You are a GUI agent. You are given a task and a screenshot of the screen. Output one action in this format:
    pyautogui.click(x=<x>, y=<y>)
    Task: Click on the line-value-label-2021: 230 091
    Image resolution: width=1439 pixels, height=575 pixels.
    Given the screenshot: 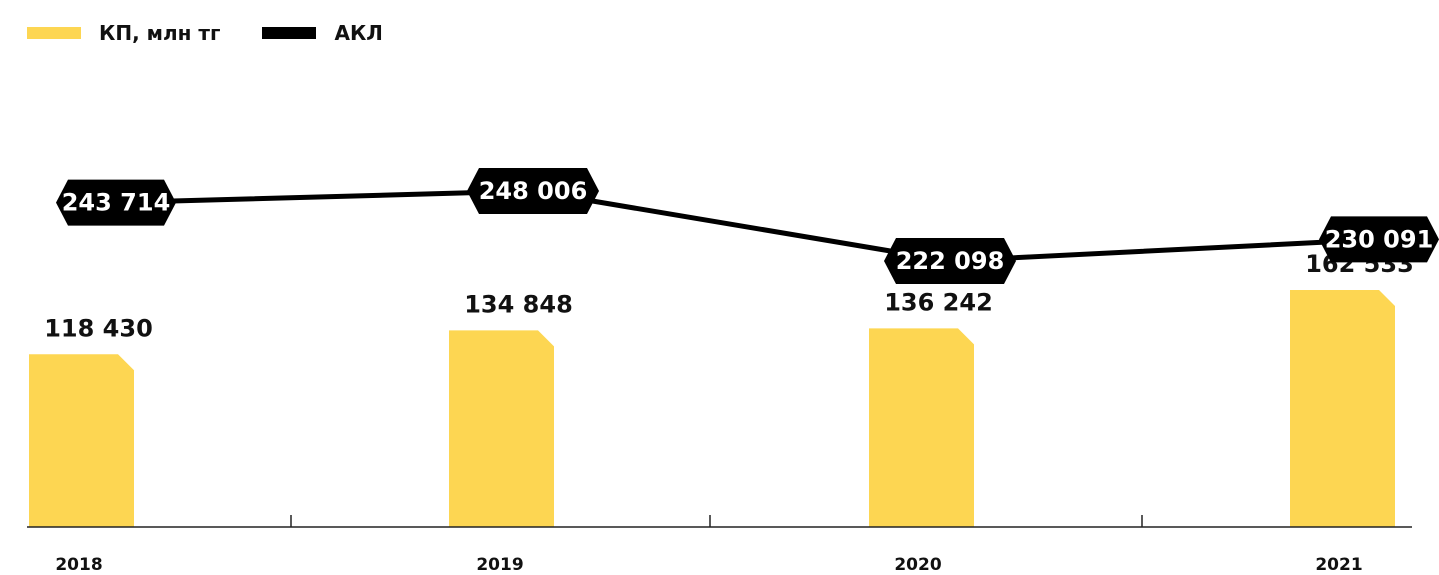 What is the action you would take?
    pyautogui.click(x=1379, y=239)
    